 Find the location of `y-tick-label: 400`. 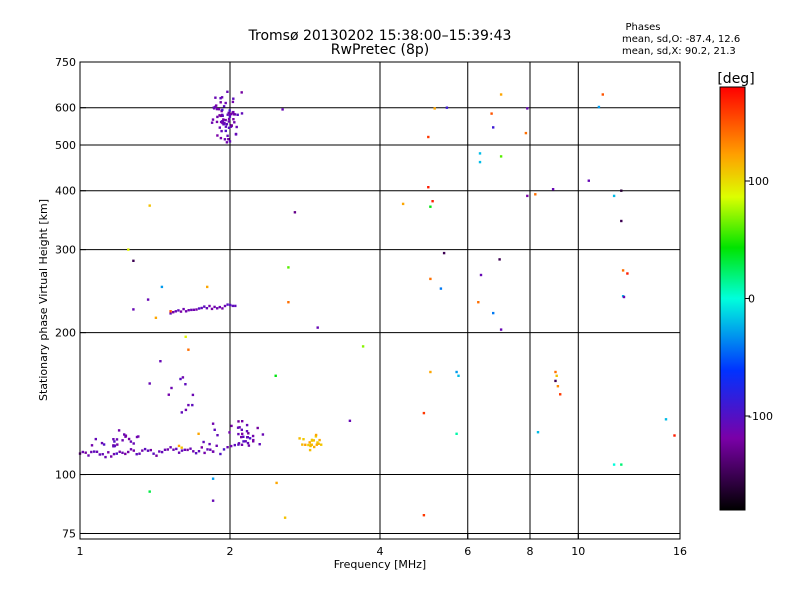

y-tick-label: 400 is located at coordinates (65, 191).